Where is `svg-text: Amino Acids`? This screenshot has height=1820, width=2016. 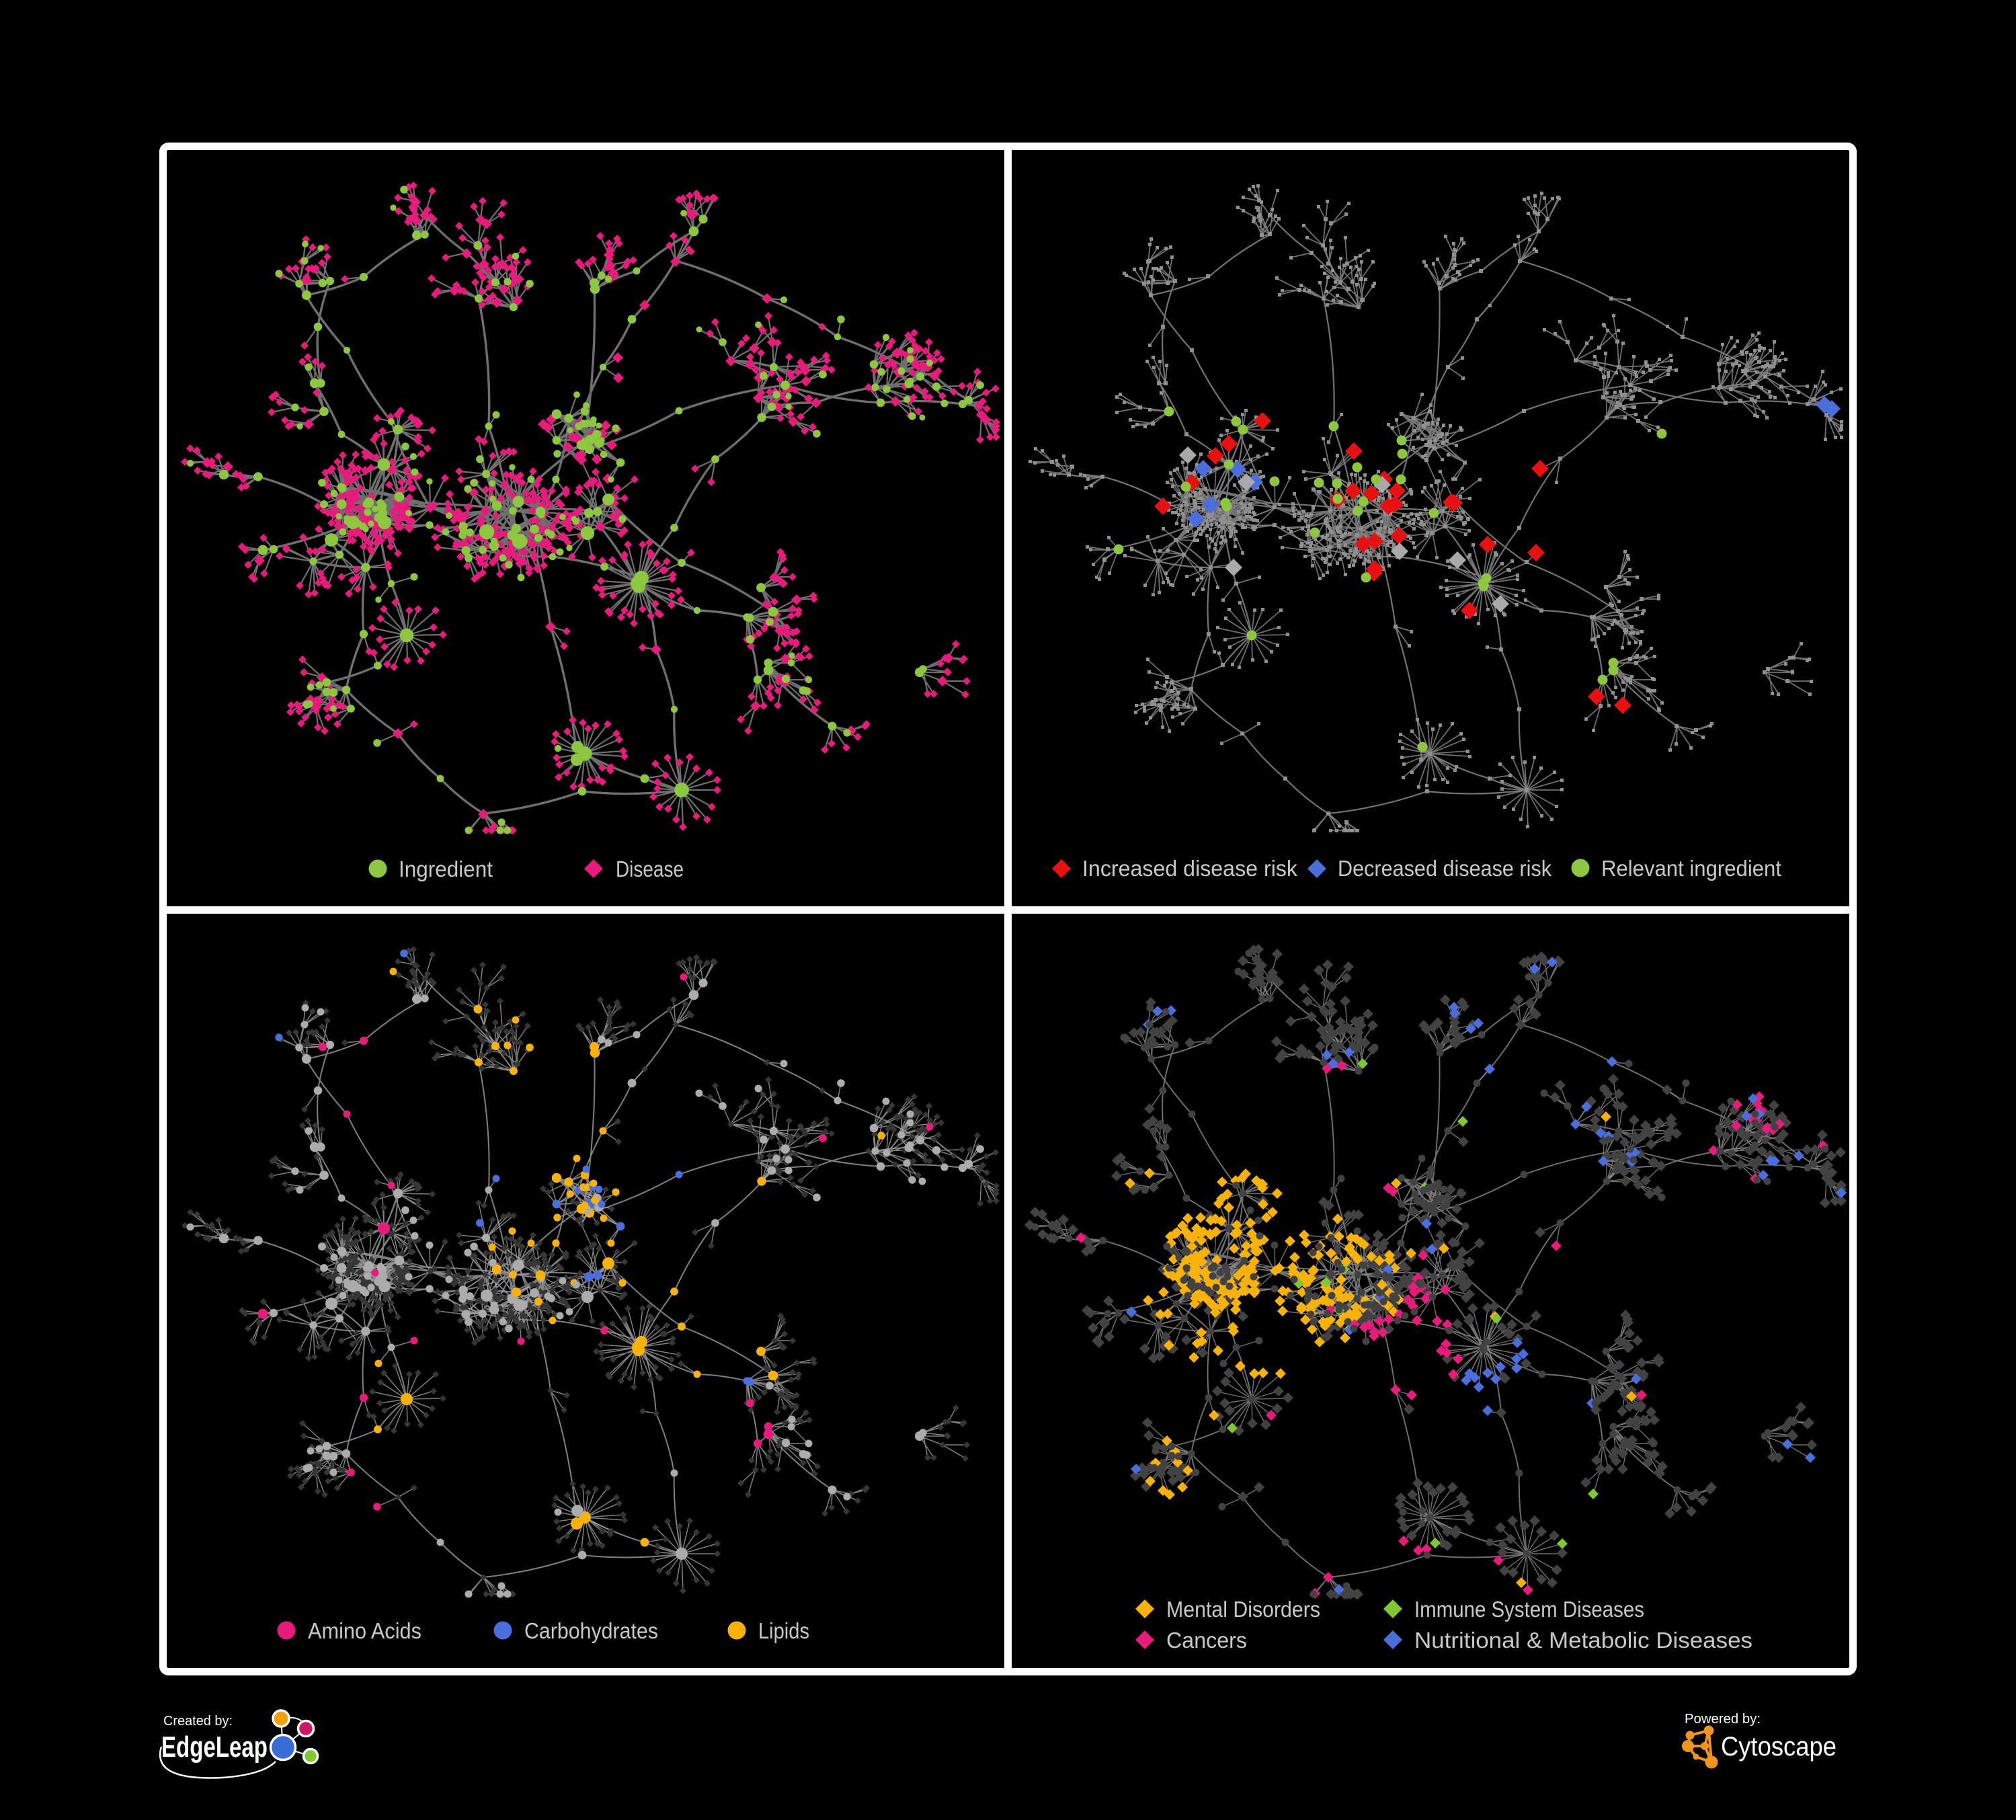 svg-text: Amino Acids is located at coordinates (364, 1630).